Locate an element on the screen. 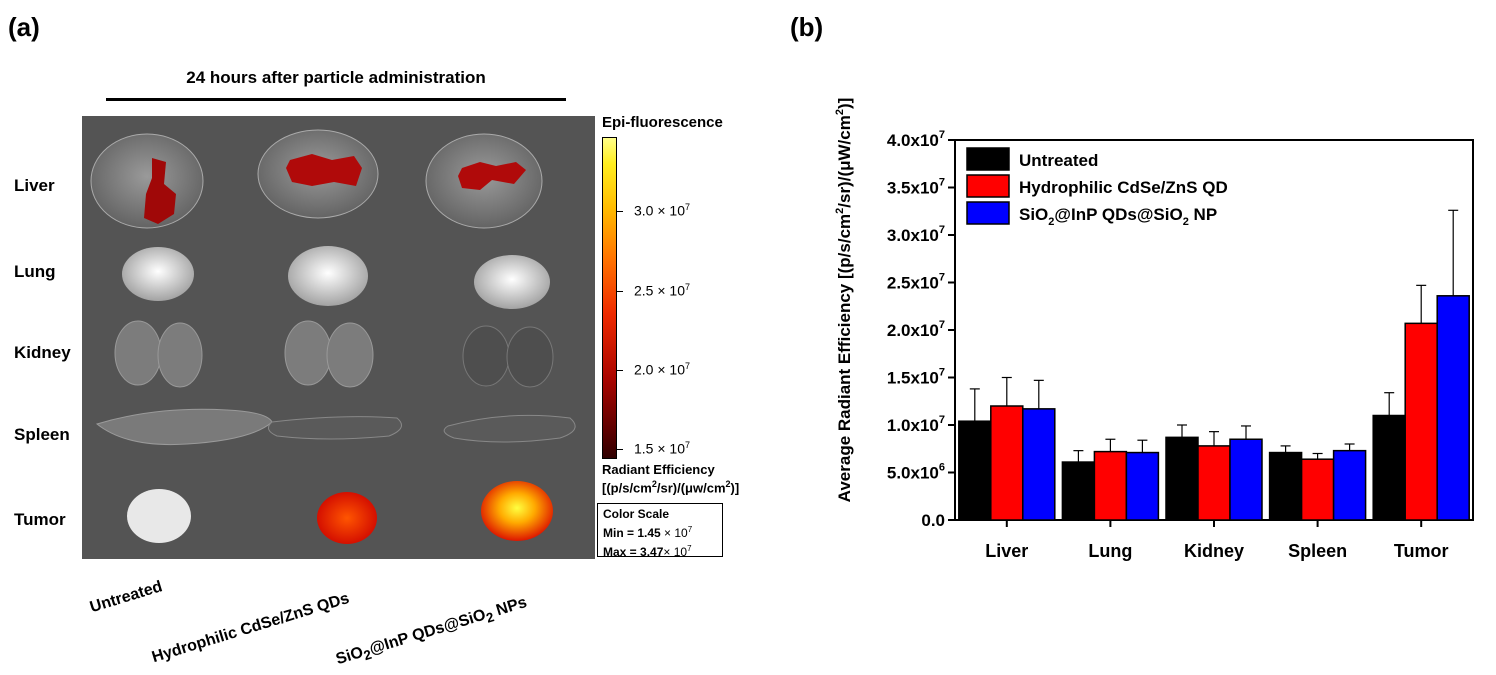 The image size is (1496, 675). liver-sio2-signal is located at coordinates (492, 176).